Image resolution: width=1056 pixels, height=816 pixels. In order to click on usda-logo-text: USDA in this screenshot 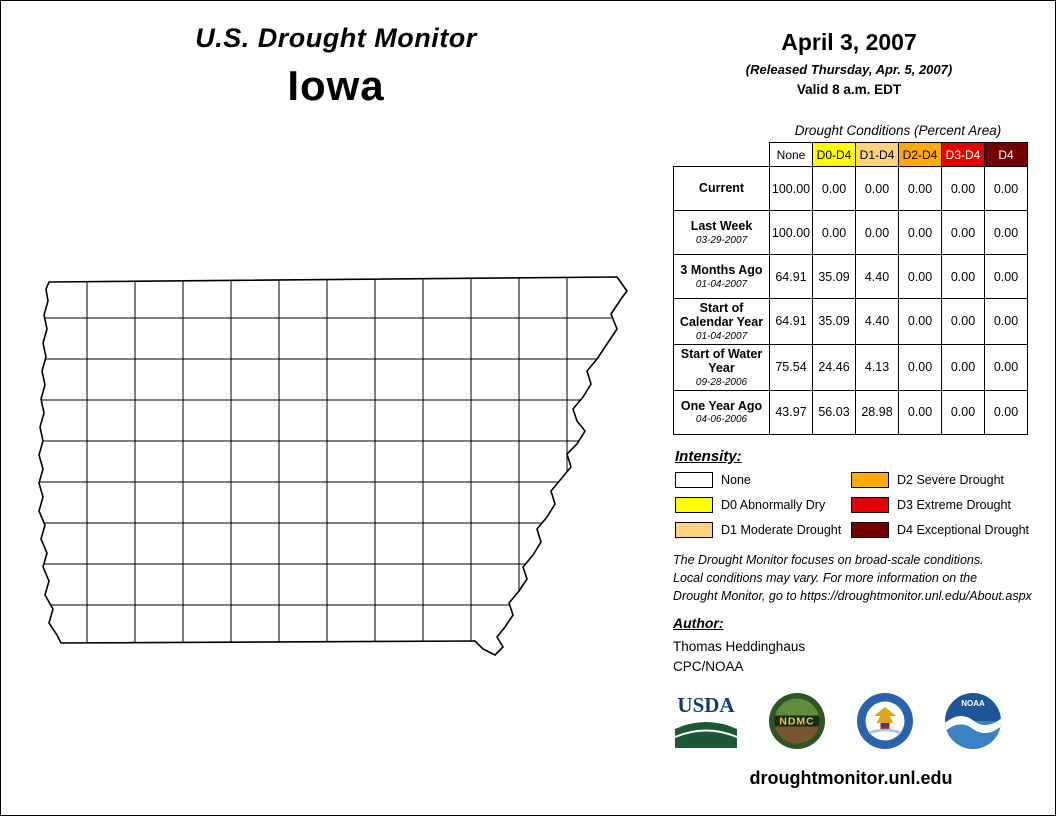, I will do `click(706, 705)`.